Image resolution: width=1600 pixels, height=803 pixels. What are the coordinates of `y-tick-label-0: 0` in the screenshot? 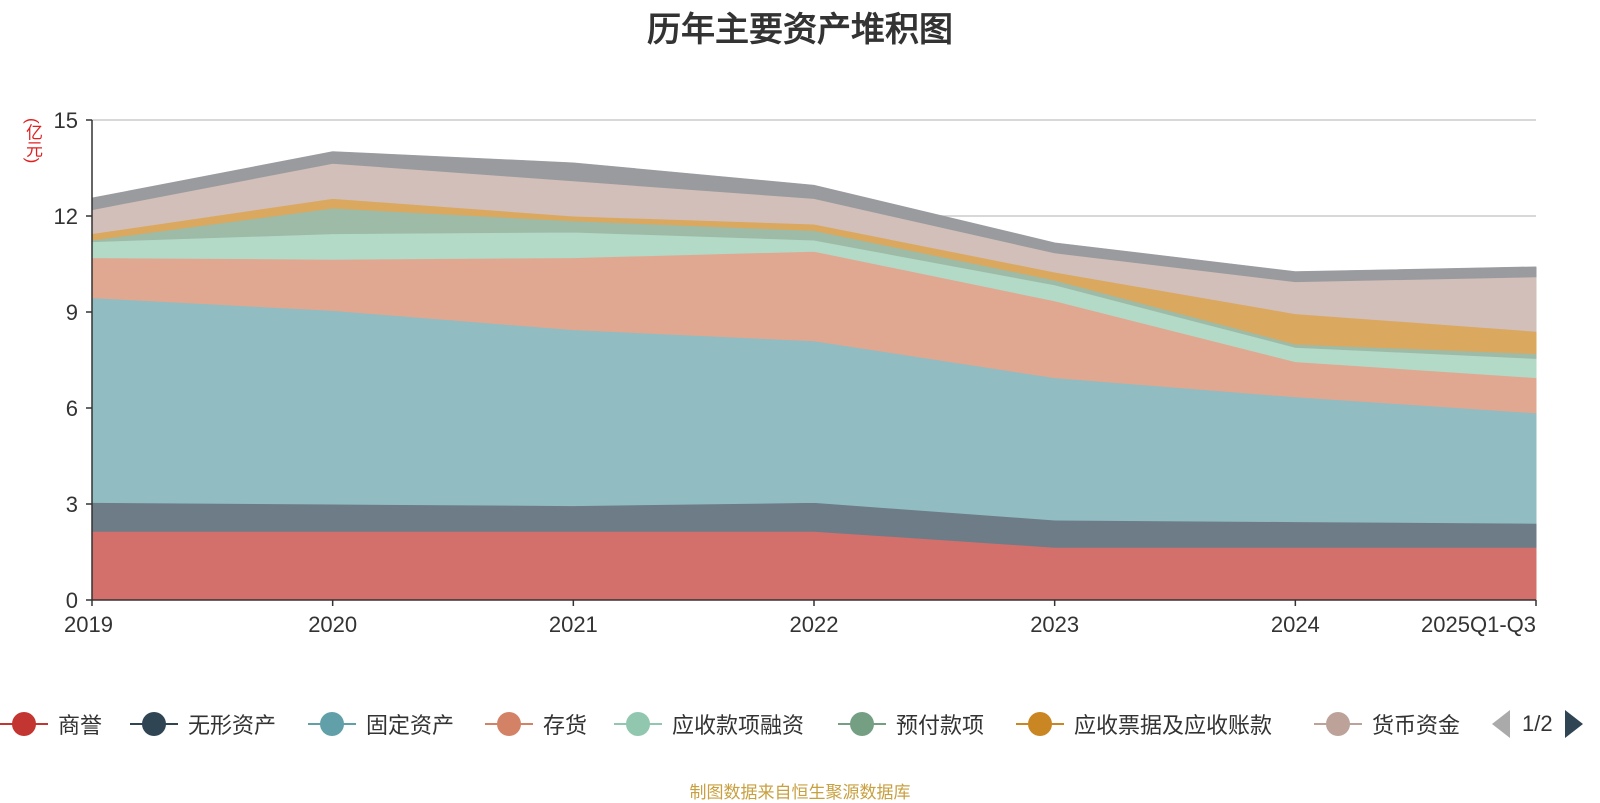 It's located at (72, 600).